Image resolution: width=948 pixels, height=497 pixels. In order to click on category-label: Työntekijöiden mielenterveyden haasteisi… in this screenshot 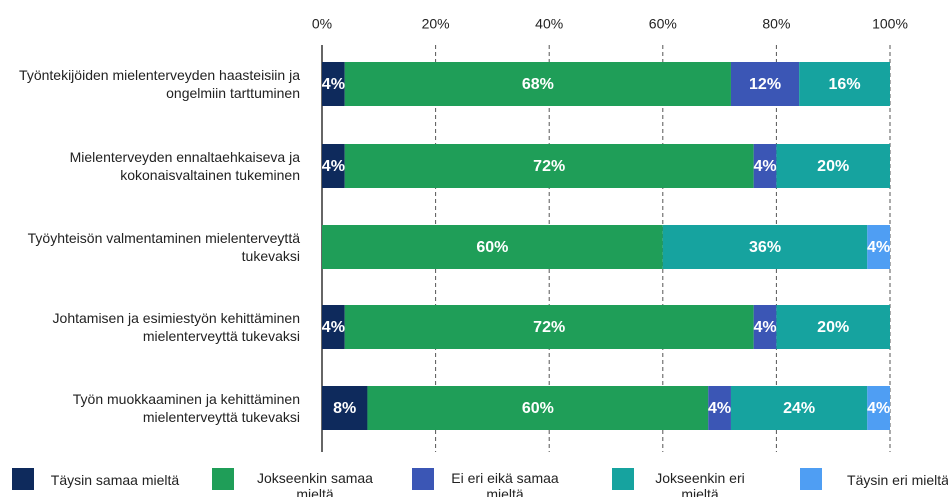, I will do `click(159, 84)`.